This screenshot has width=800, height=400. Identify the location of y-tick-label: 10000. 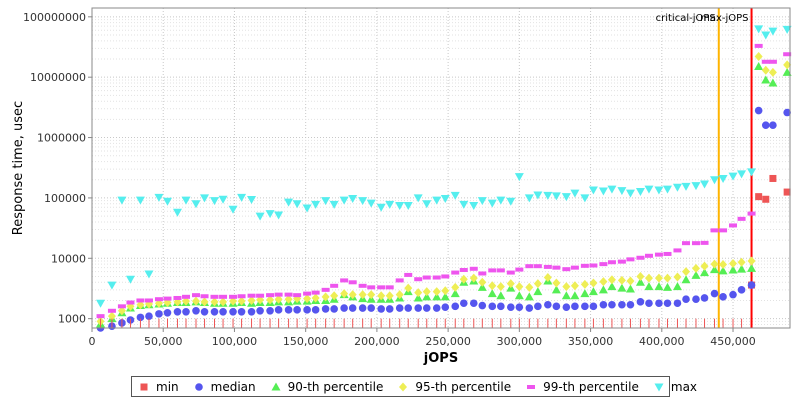
(68, 258).